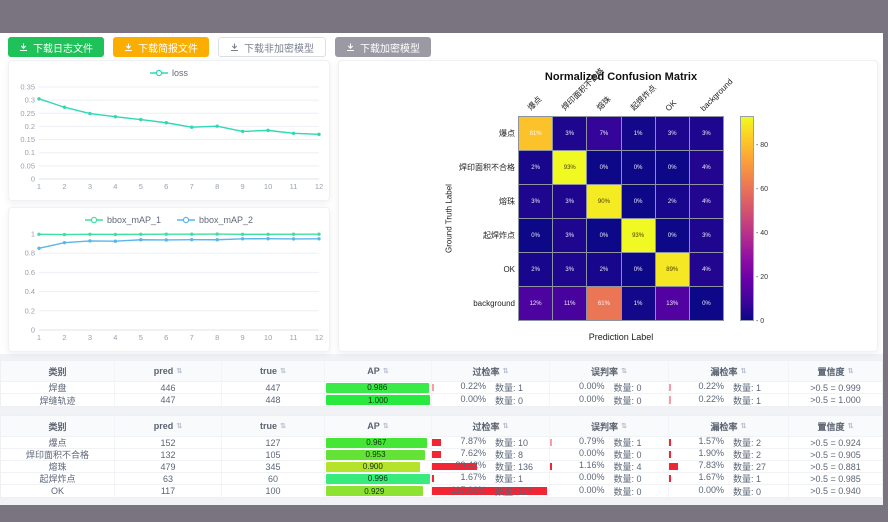  Describe the element at coordinates (604, 133) in the screenshot. I see `cm-cell: 7%` at that location.